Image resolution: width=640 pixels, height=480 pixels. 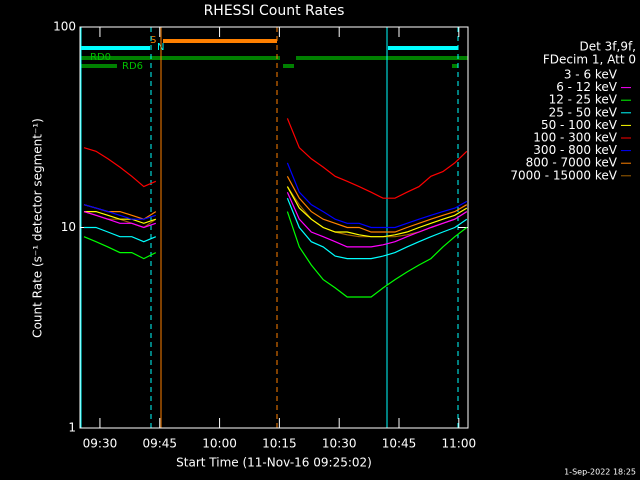 I want to click on x-tick-label: 10:00, so click(x=219, y=444).